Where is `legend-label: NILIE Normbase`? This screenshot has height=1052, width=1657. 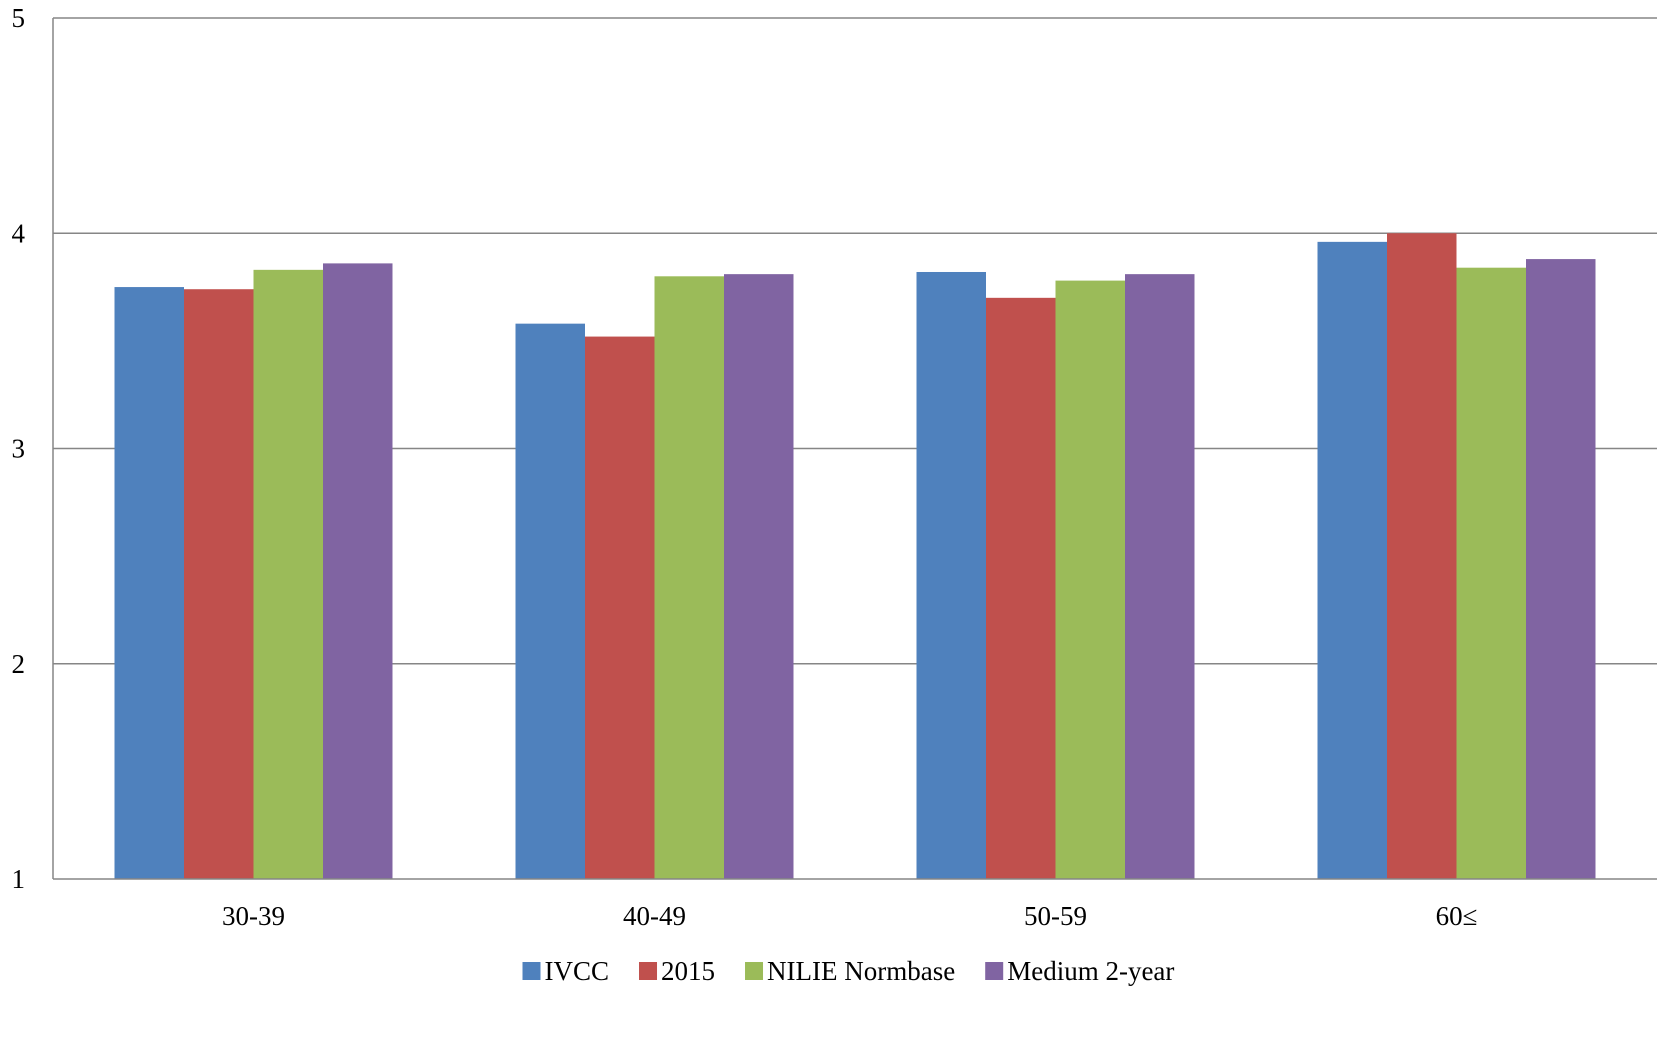
legend-label: NILIE Normbase is located at coordinates (861, 971).